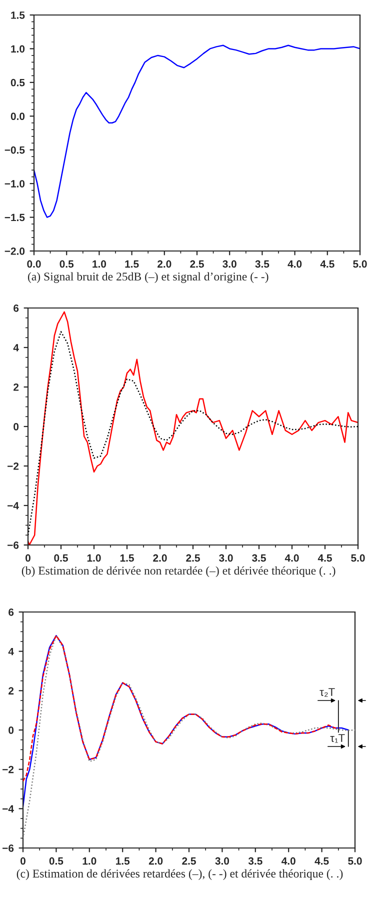  Describe the element at coordinates (179, 874) in the screenshot. I see `text: (c) Estimation de dérivées retardées (–), (- -) et dérivée théorique (. .)` at that location.